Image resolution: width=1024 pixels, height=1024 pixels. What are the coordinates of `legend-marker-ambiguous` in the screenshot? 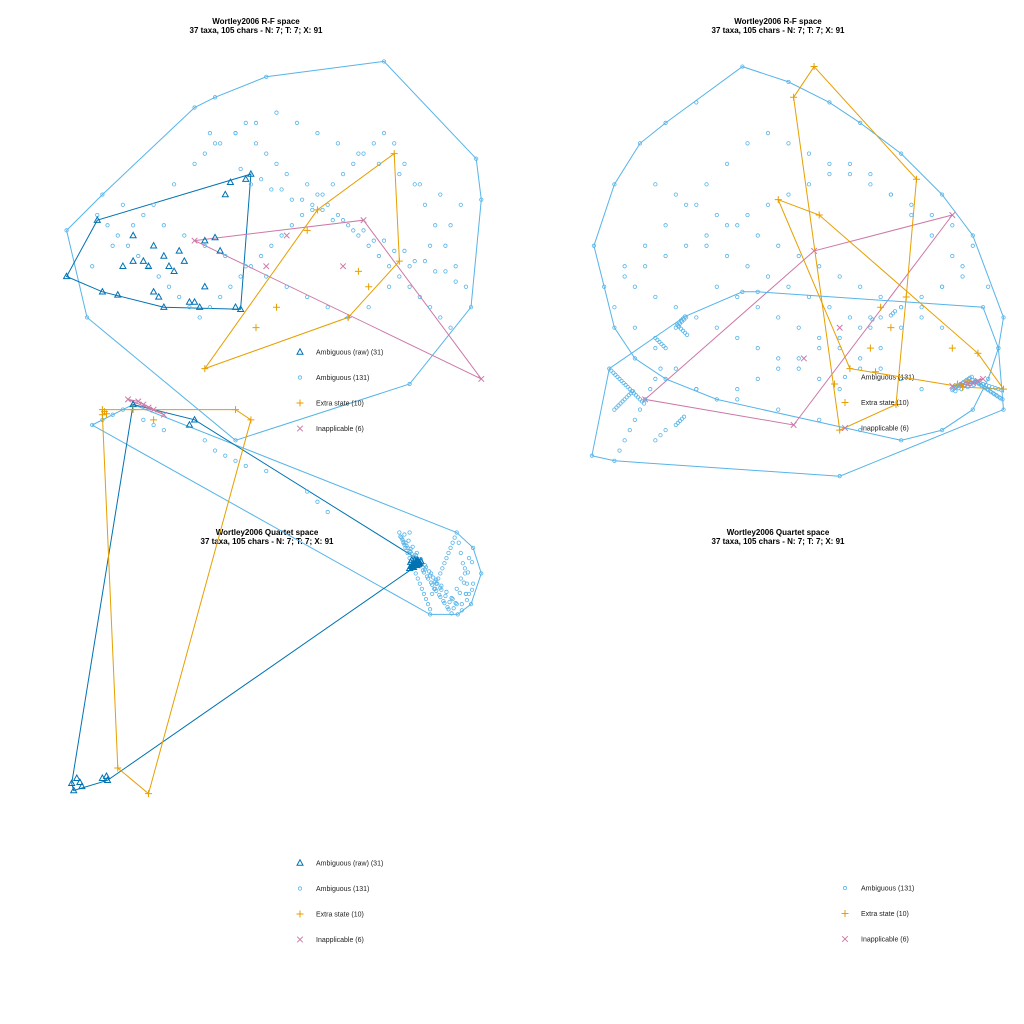 It's located at (300, 888).